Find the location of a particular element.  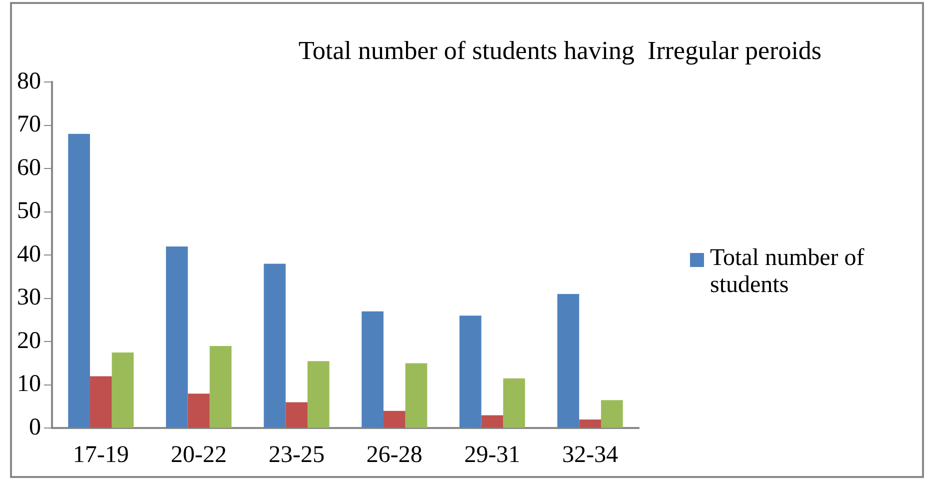

x-tick-label: 29-31 is located at coordinates (492, 455).